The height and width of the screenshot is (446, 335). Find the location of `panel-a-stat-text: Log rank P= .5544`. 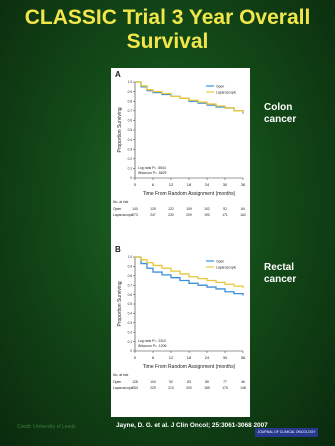

panel-a-stat-text: Log rank P= .5544 is located at coordinates (152, 168).